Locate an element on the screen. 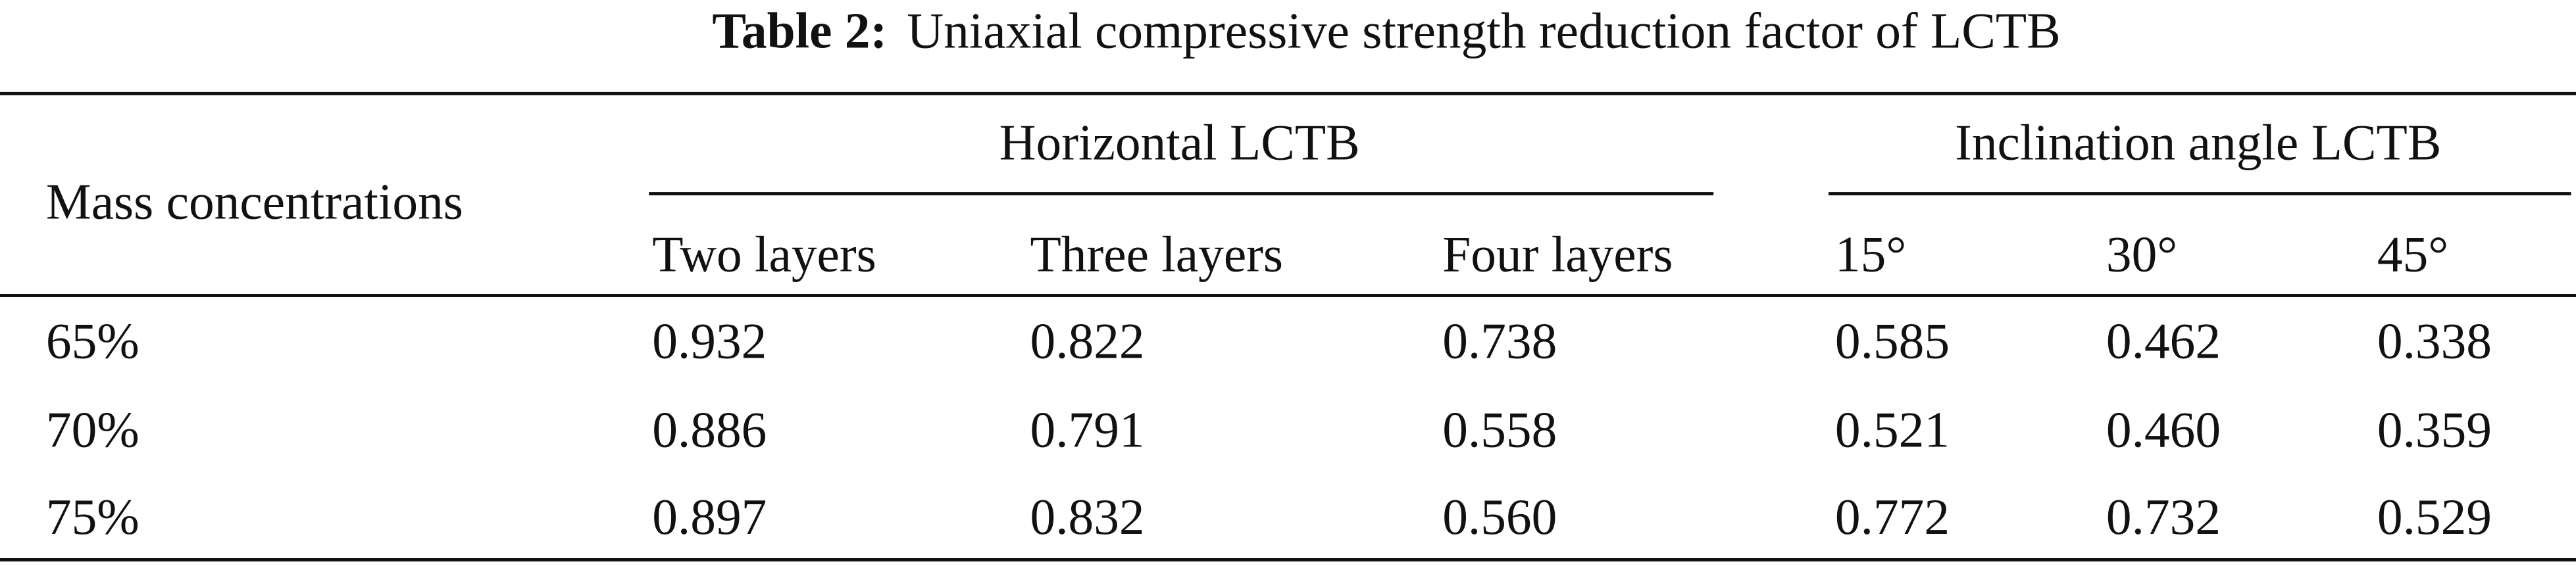  row-header: Mass concentrations is located at coordinates (254, 201).